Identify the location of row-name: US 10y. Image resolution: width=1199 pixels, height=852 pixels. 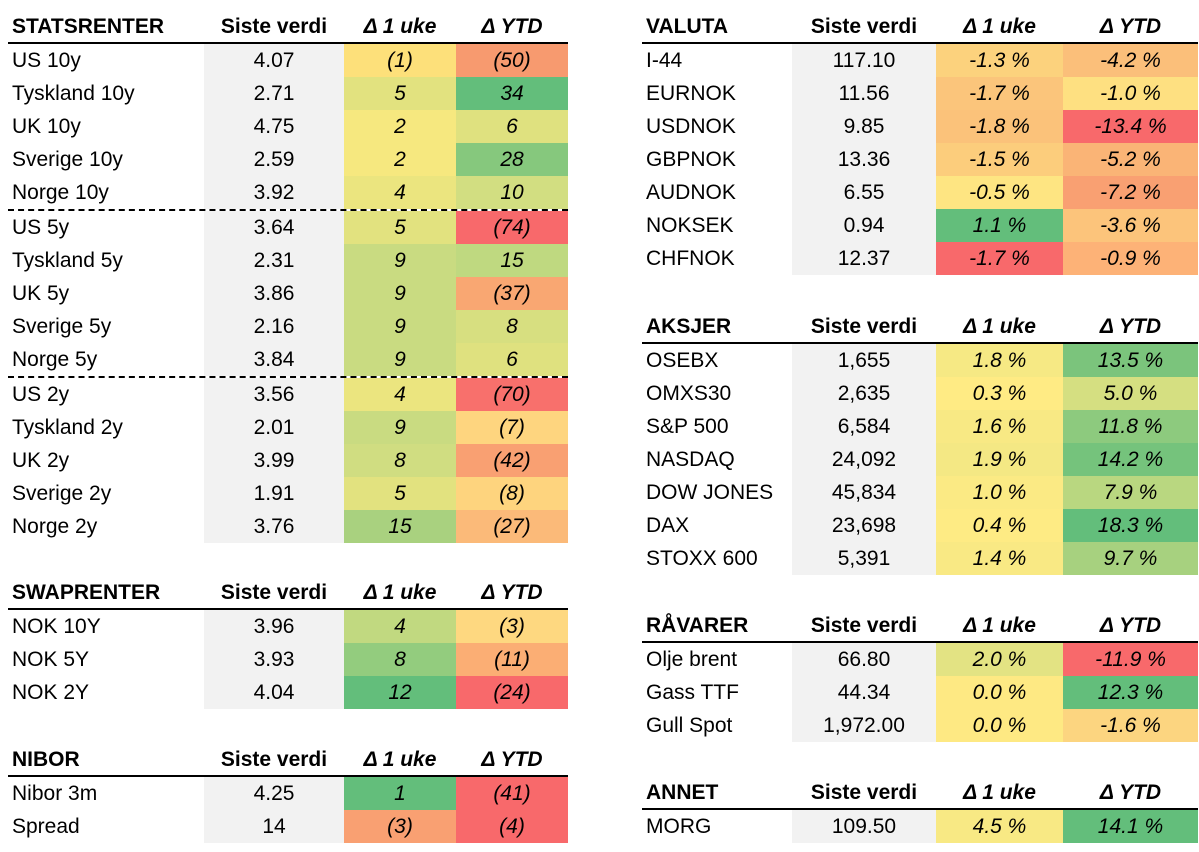
(46, 60).